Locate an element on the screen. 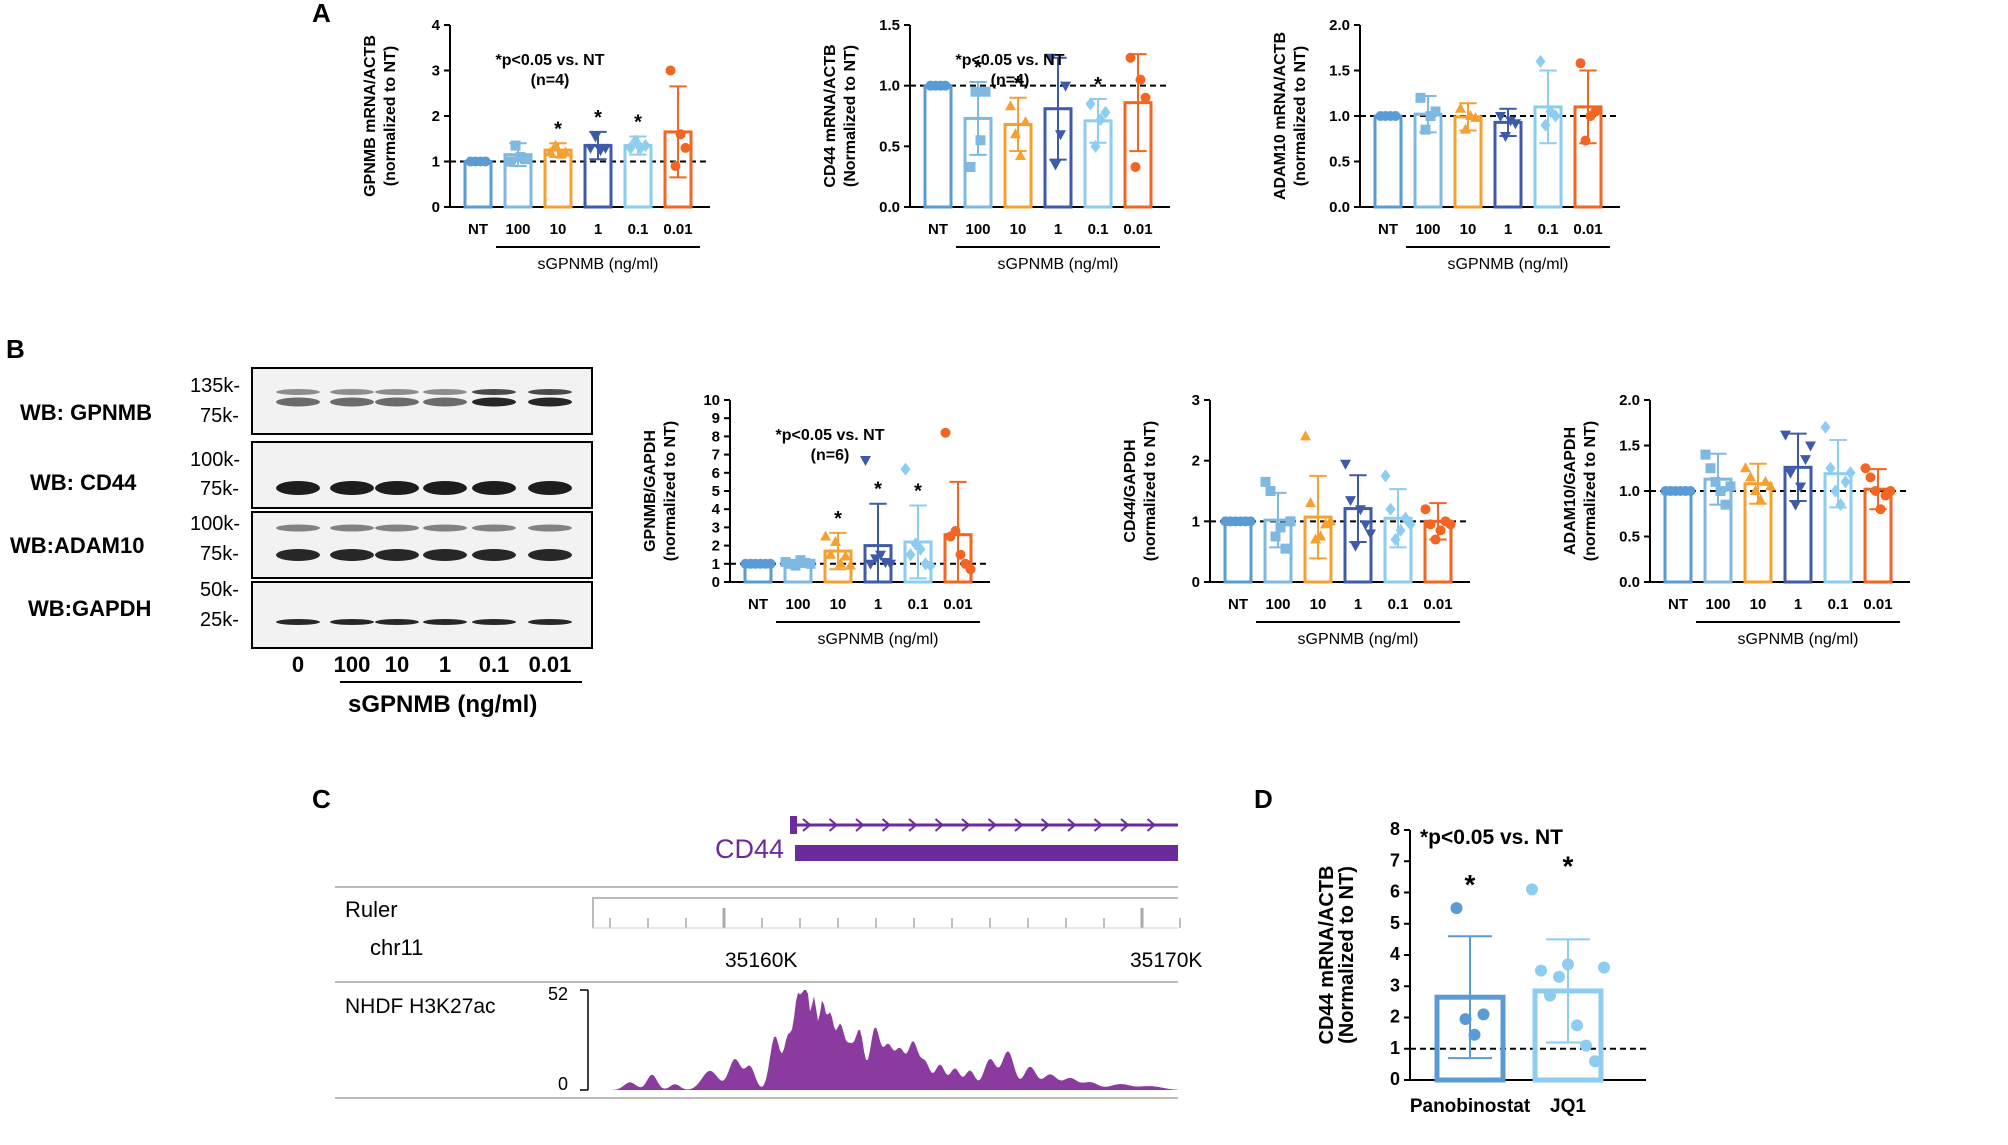 The height and width of the screenshot is (1145, 2008). stat-note-n: (n=4) is located at coordinates (550, 80).